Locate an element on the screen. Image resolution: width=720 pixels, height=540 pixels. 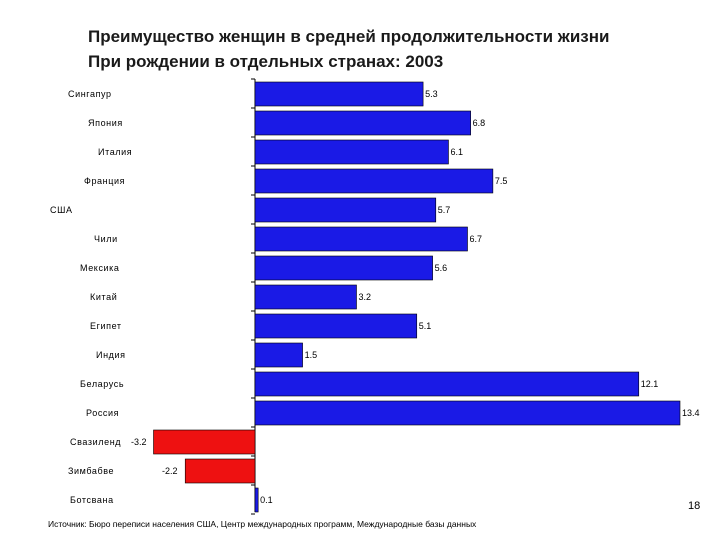
category-label: Свазиленд is located at coordinates (95, 442).